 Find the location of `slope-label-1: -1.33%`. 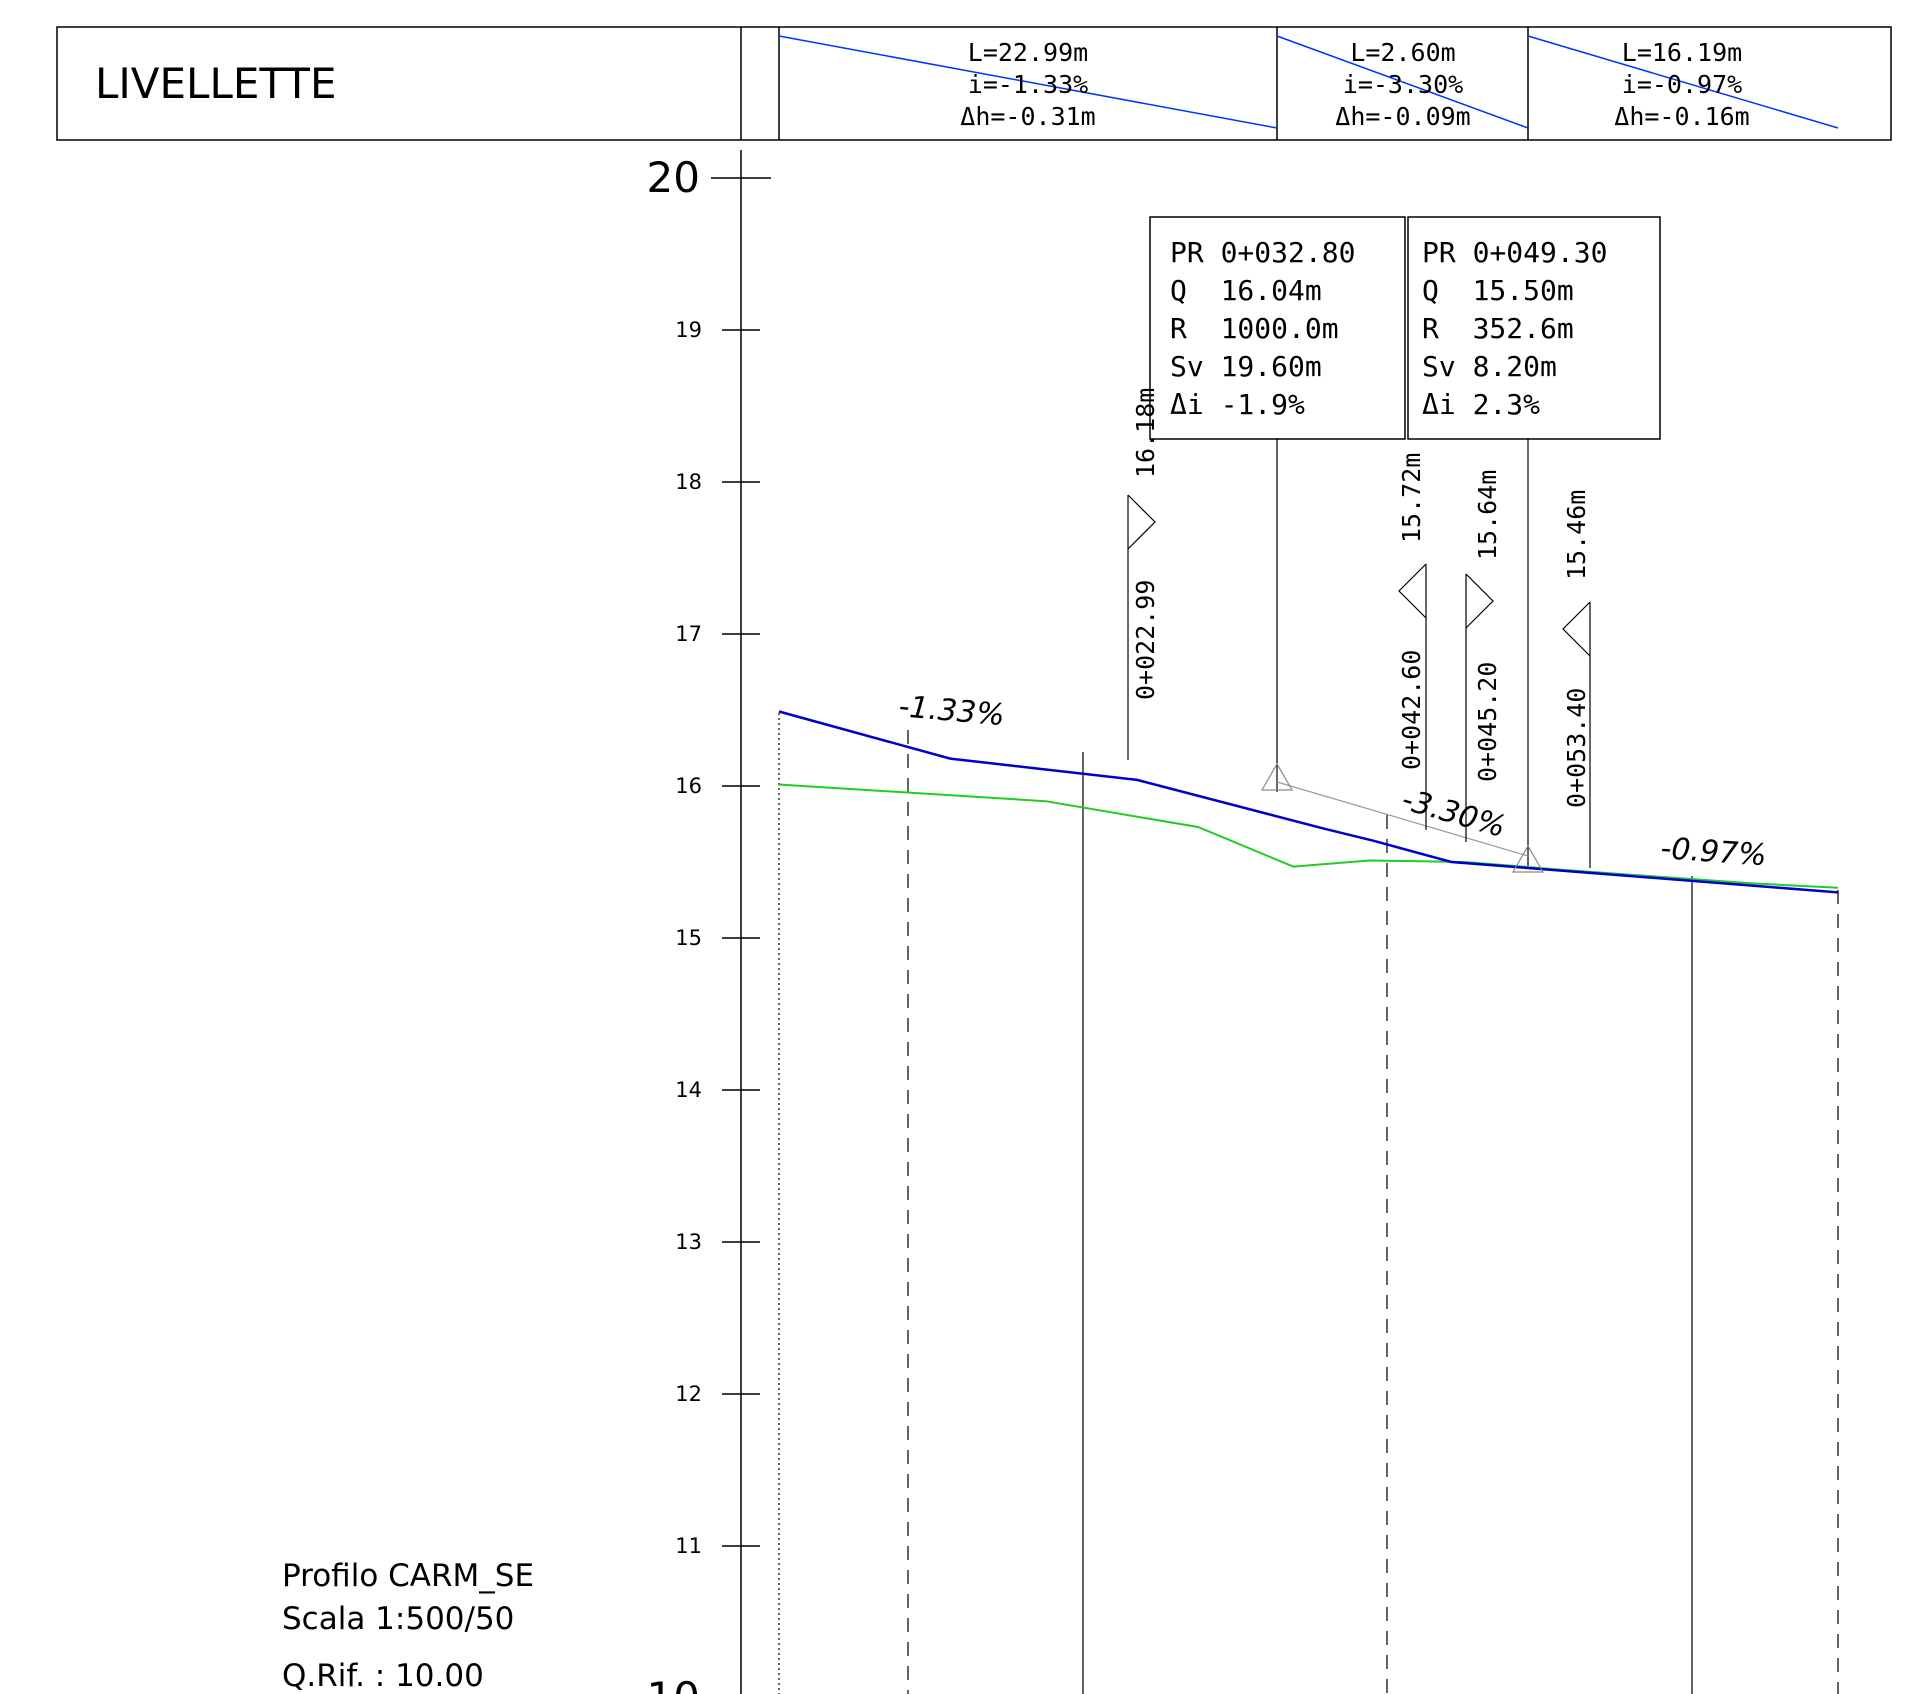

slope-label-1: -1.33% is located at coordinates (951, 711).